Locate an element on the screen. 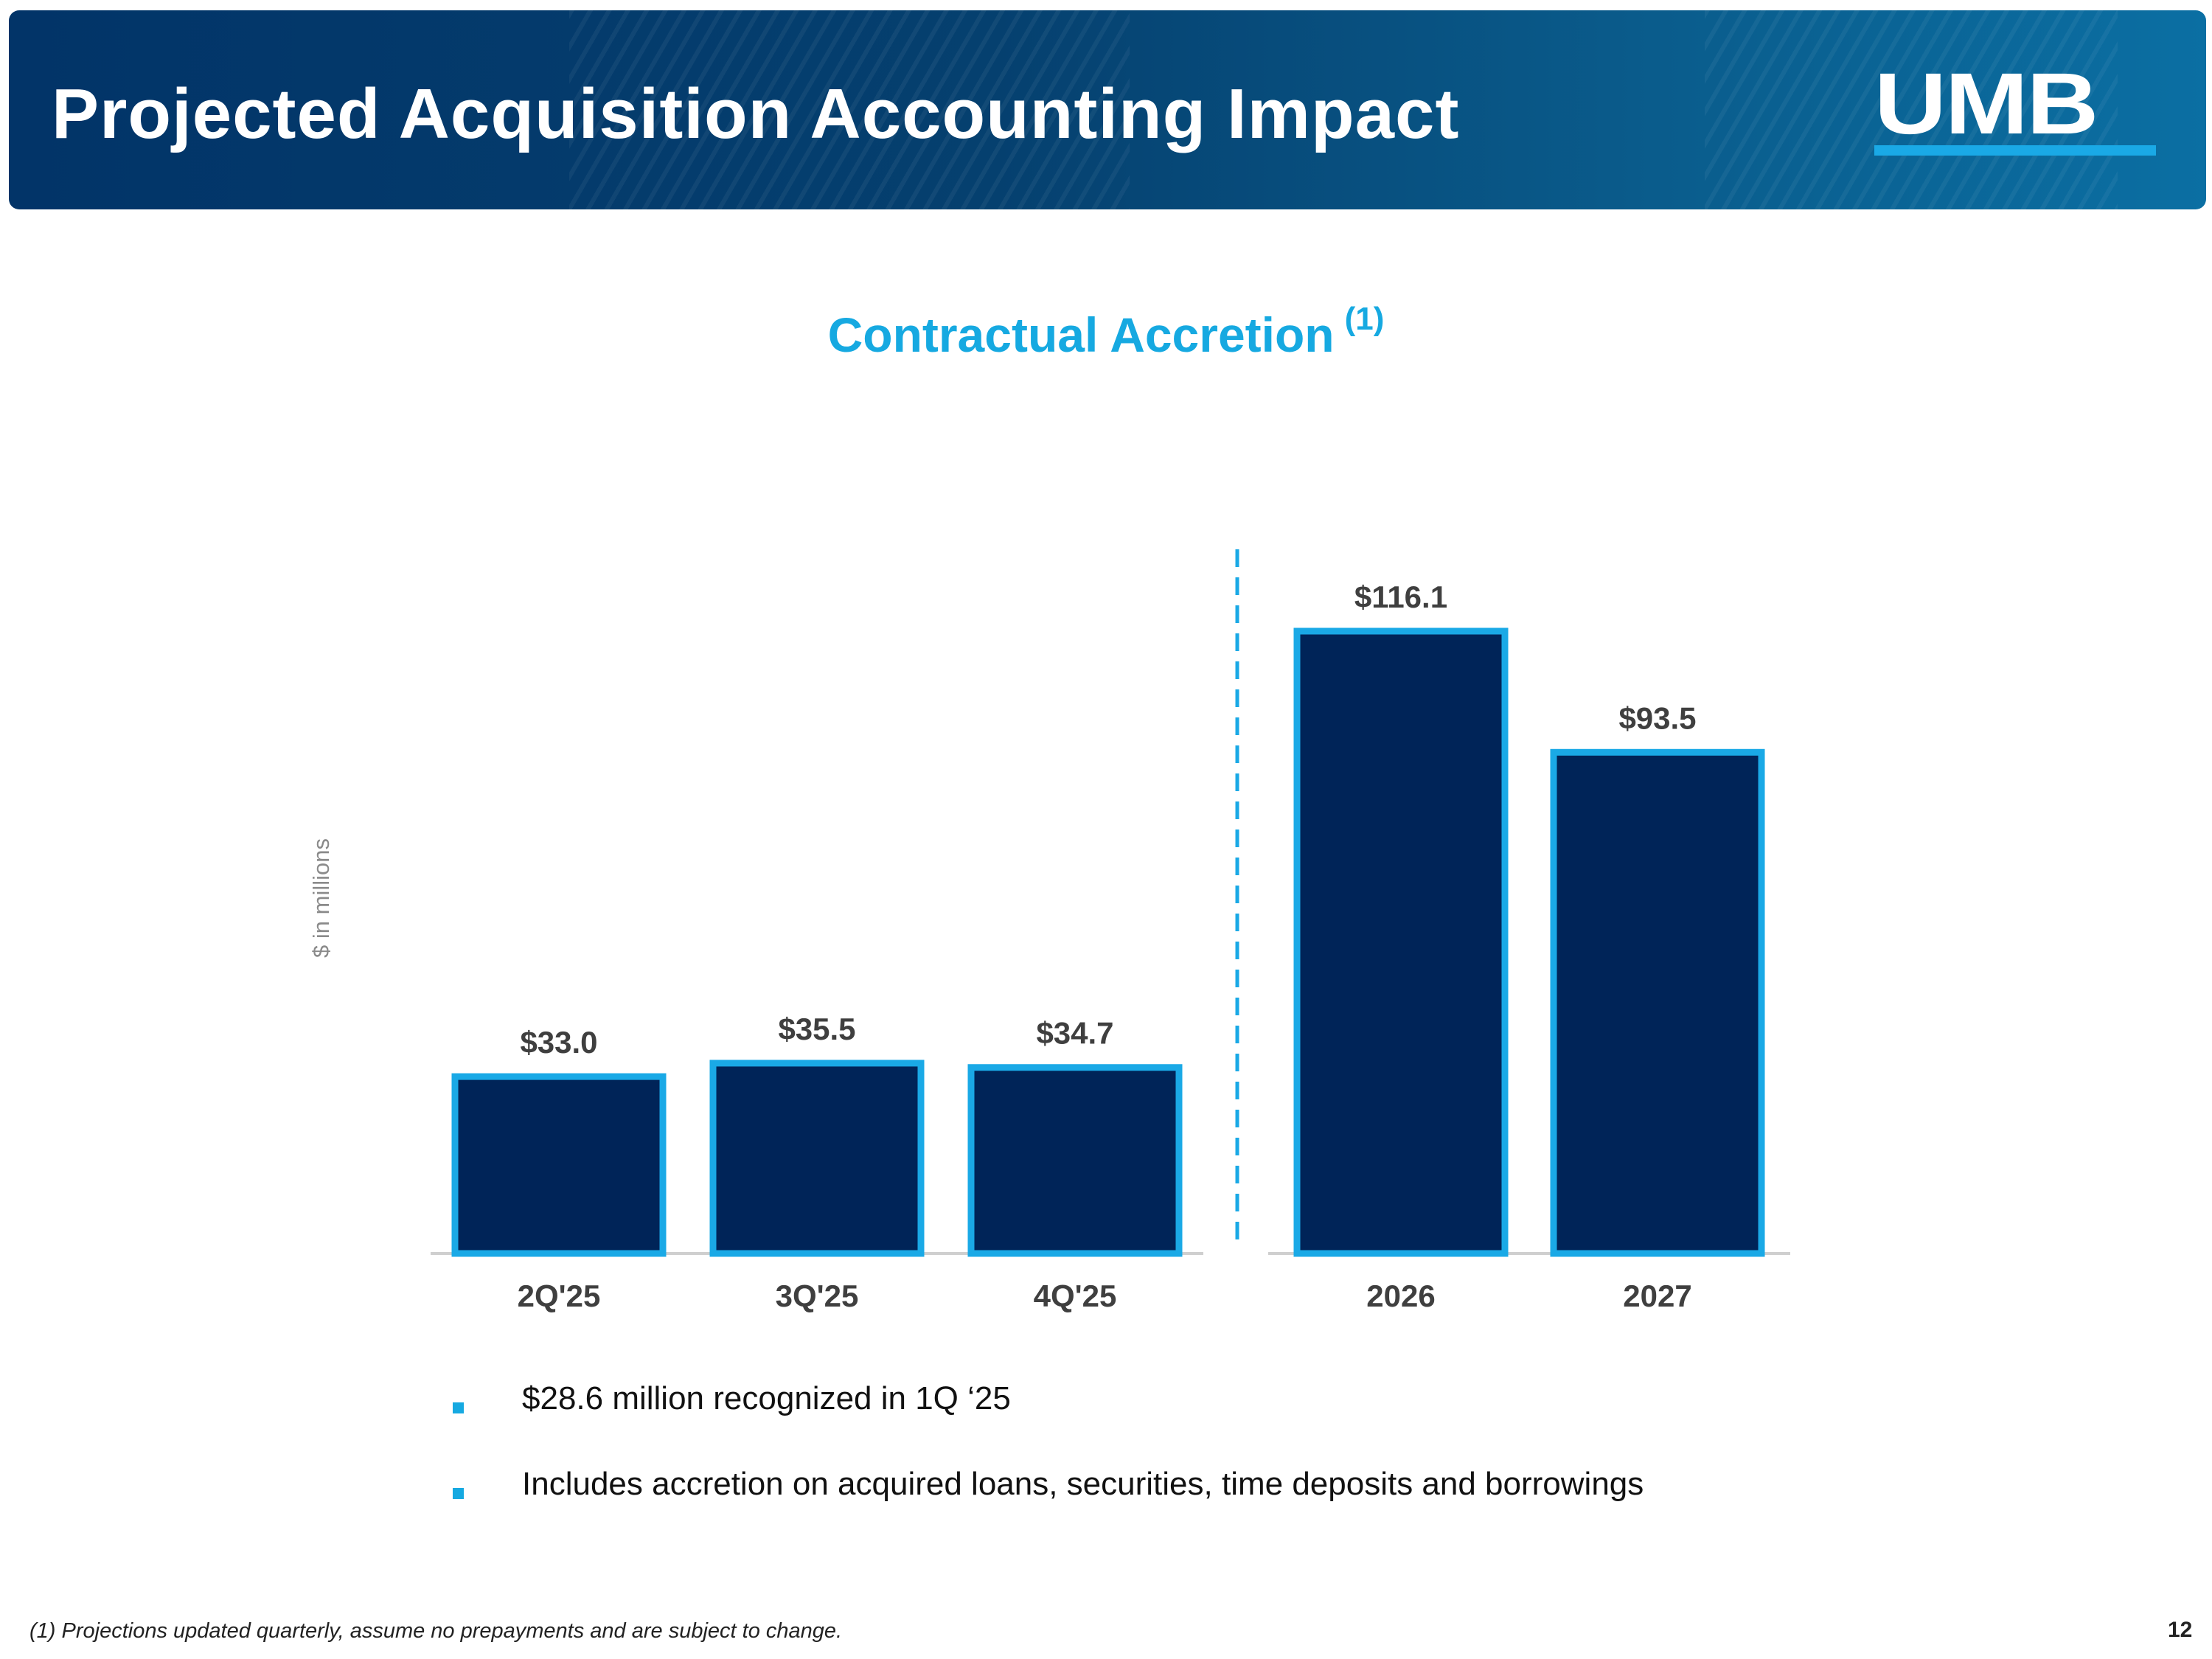  chart-title: Contractual Accretion is located at coordinates (1081, 334).